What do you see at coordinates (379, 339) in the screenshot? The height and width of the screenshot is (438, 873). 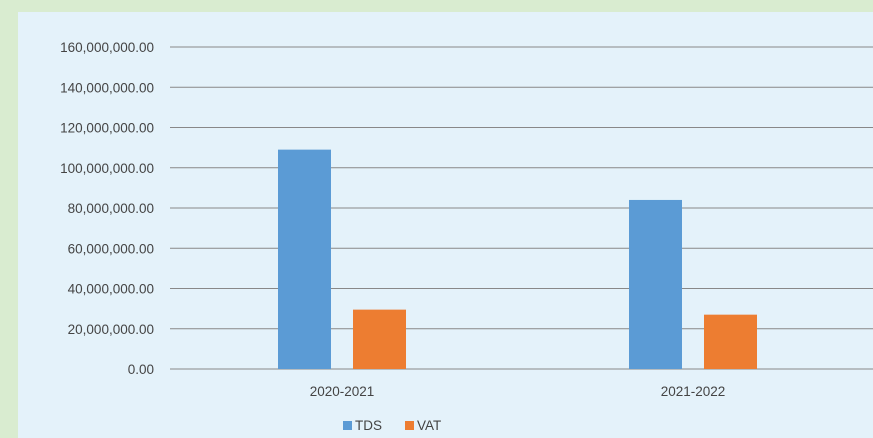 I see `bar-vat-2020-2021` at bounding box center [379, 339].